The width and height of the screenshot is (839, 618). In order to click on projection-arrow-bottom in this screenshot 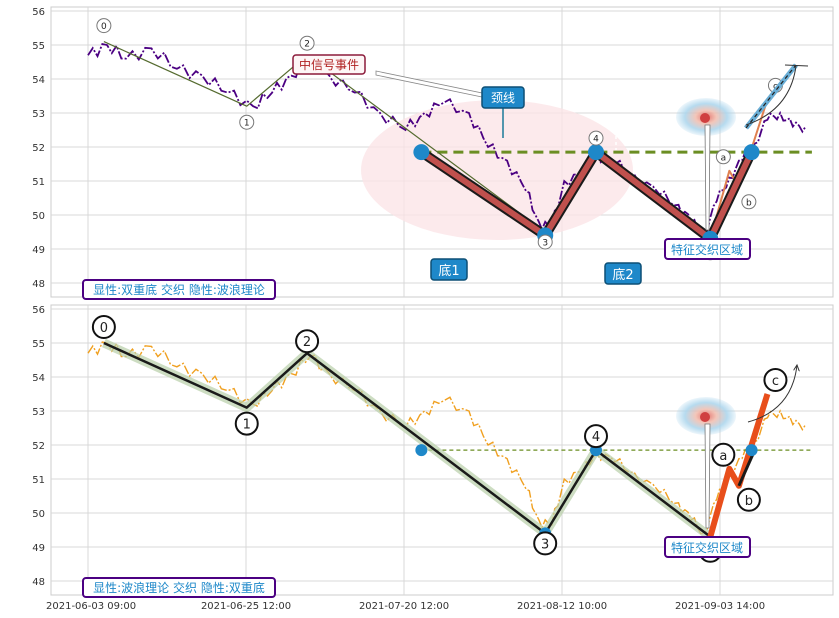, I will do `click(772, 394)`.